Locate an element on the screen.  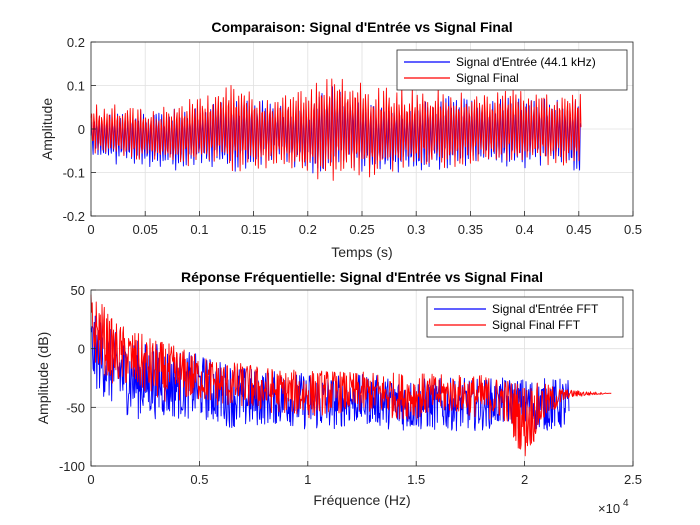
freq-plot-ylabel: Amplitude (dB) is located at coordinates (43, 378).